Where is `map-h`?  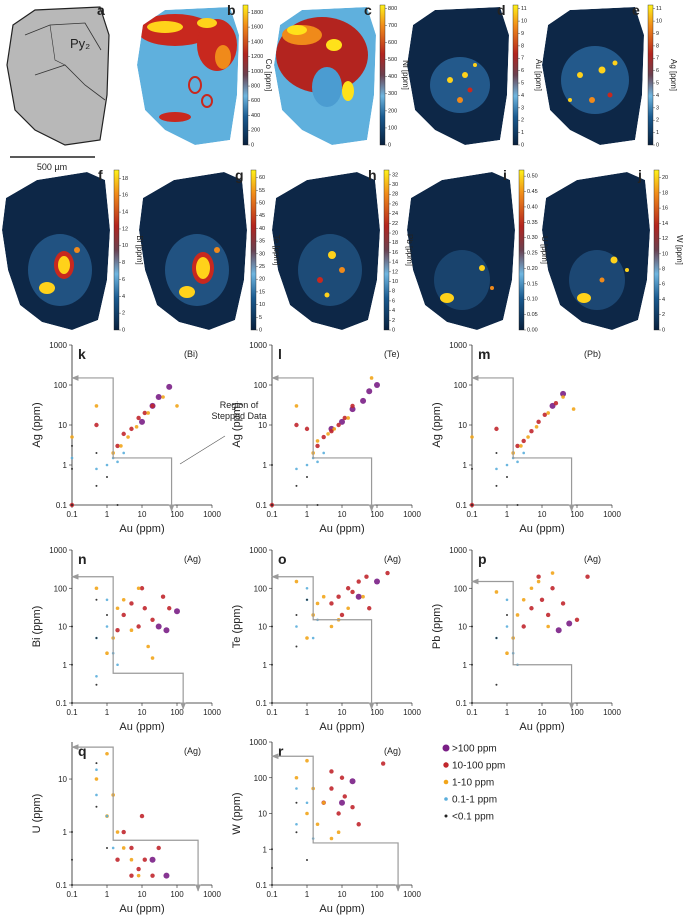 map-h is located at coordinates (326, 251).